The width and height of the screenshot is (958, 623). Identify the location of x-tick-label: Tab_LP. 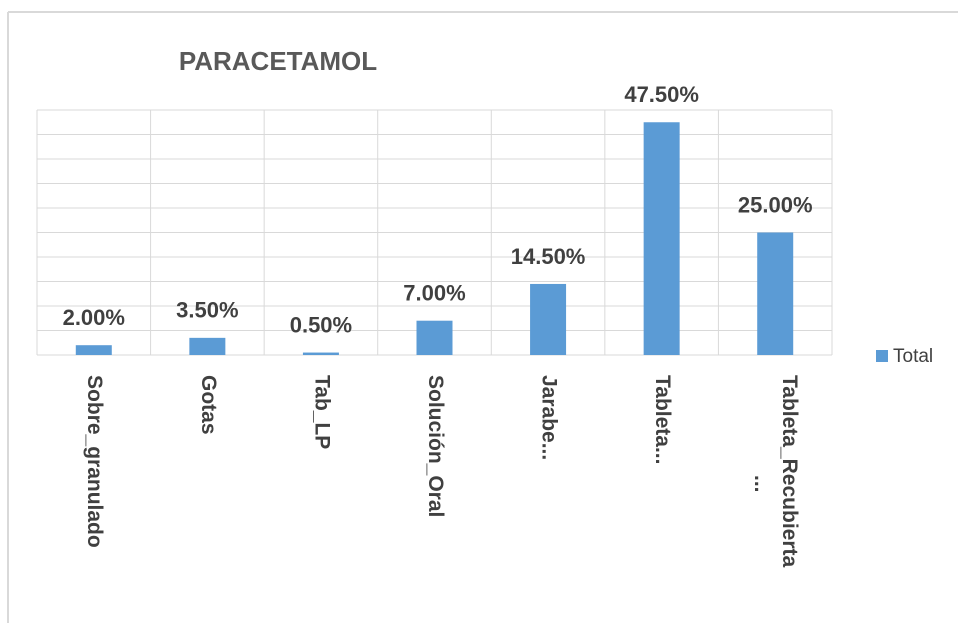
(321, 412).